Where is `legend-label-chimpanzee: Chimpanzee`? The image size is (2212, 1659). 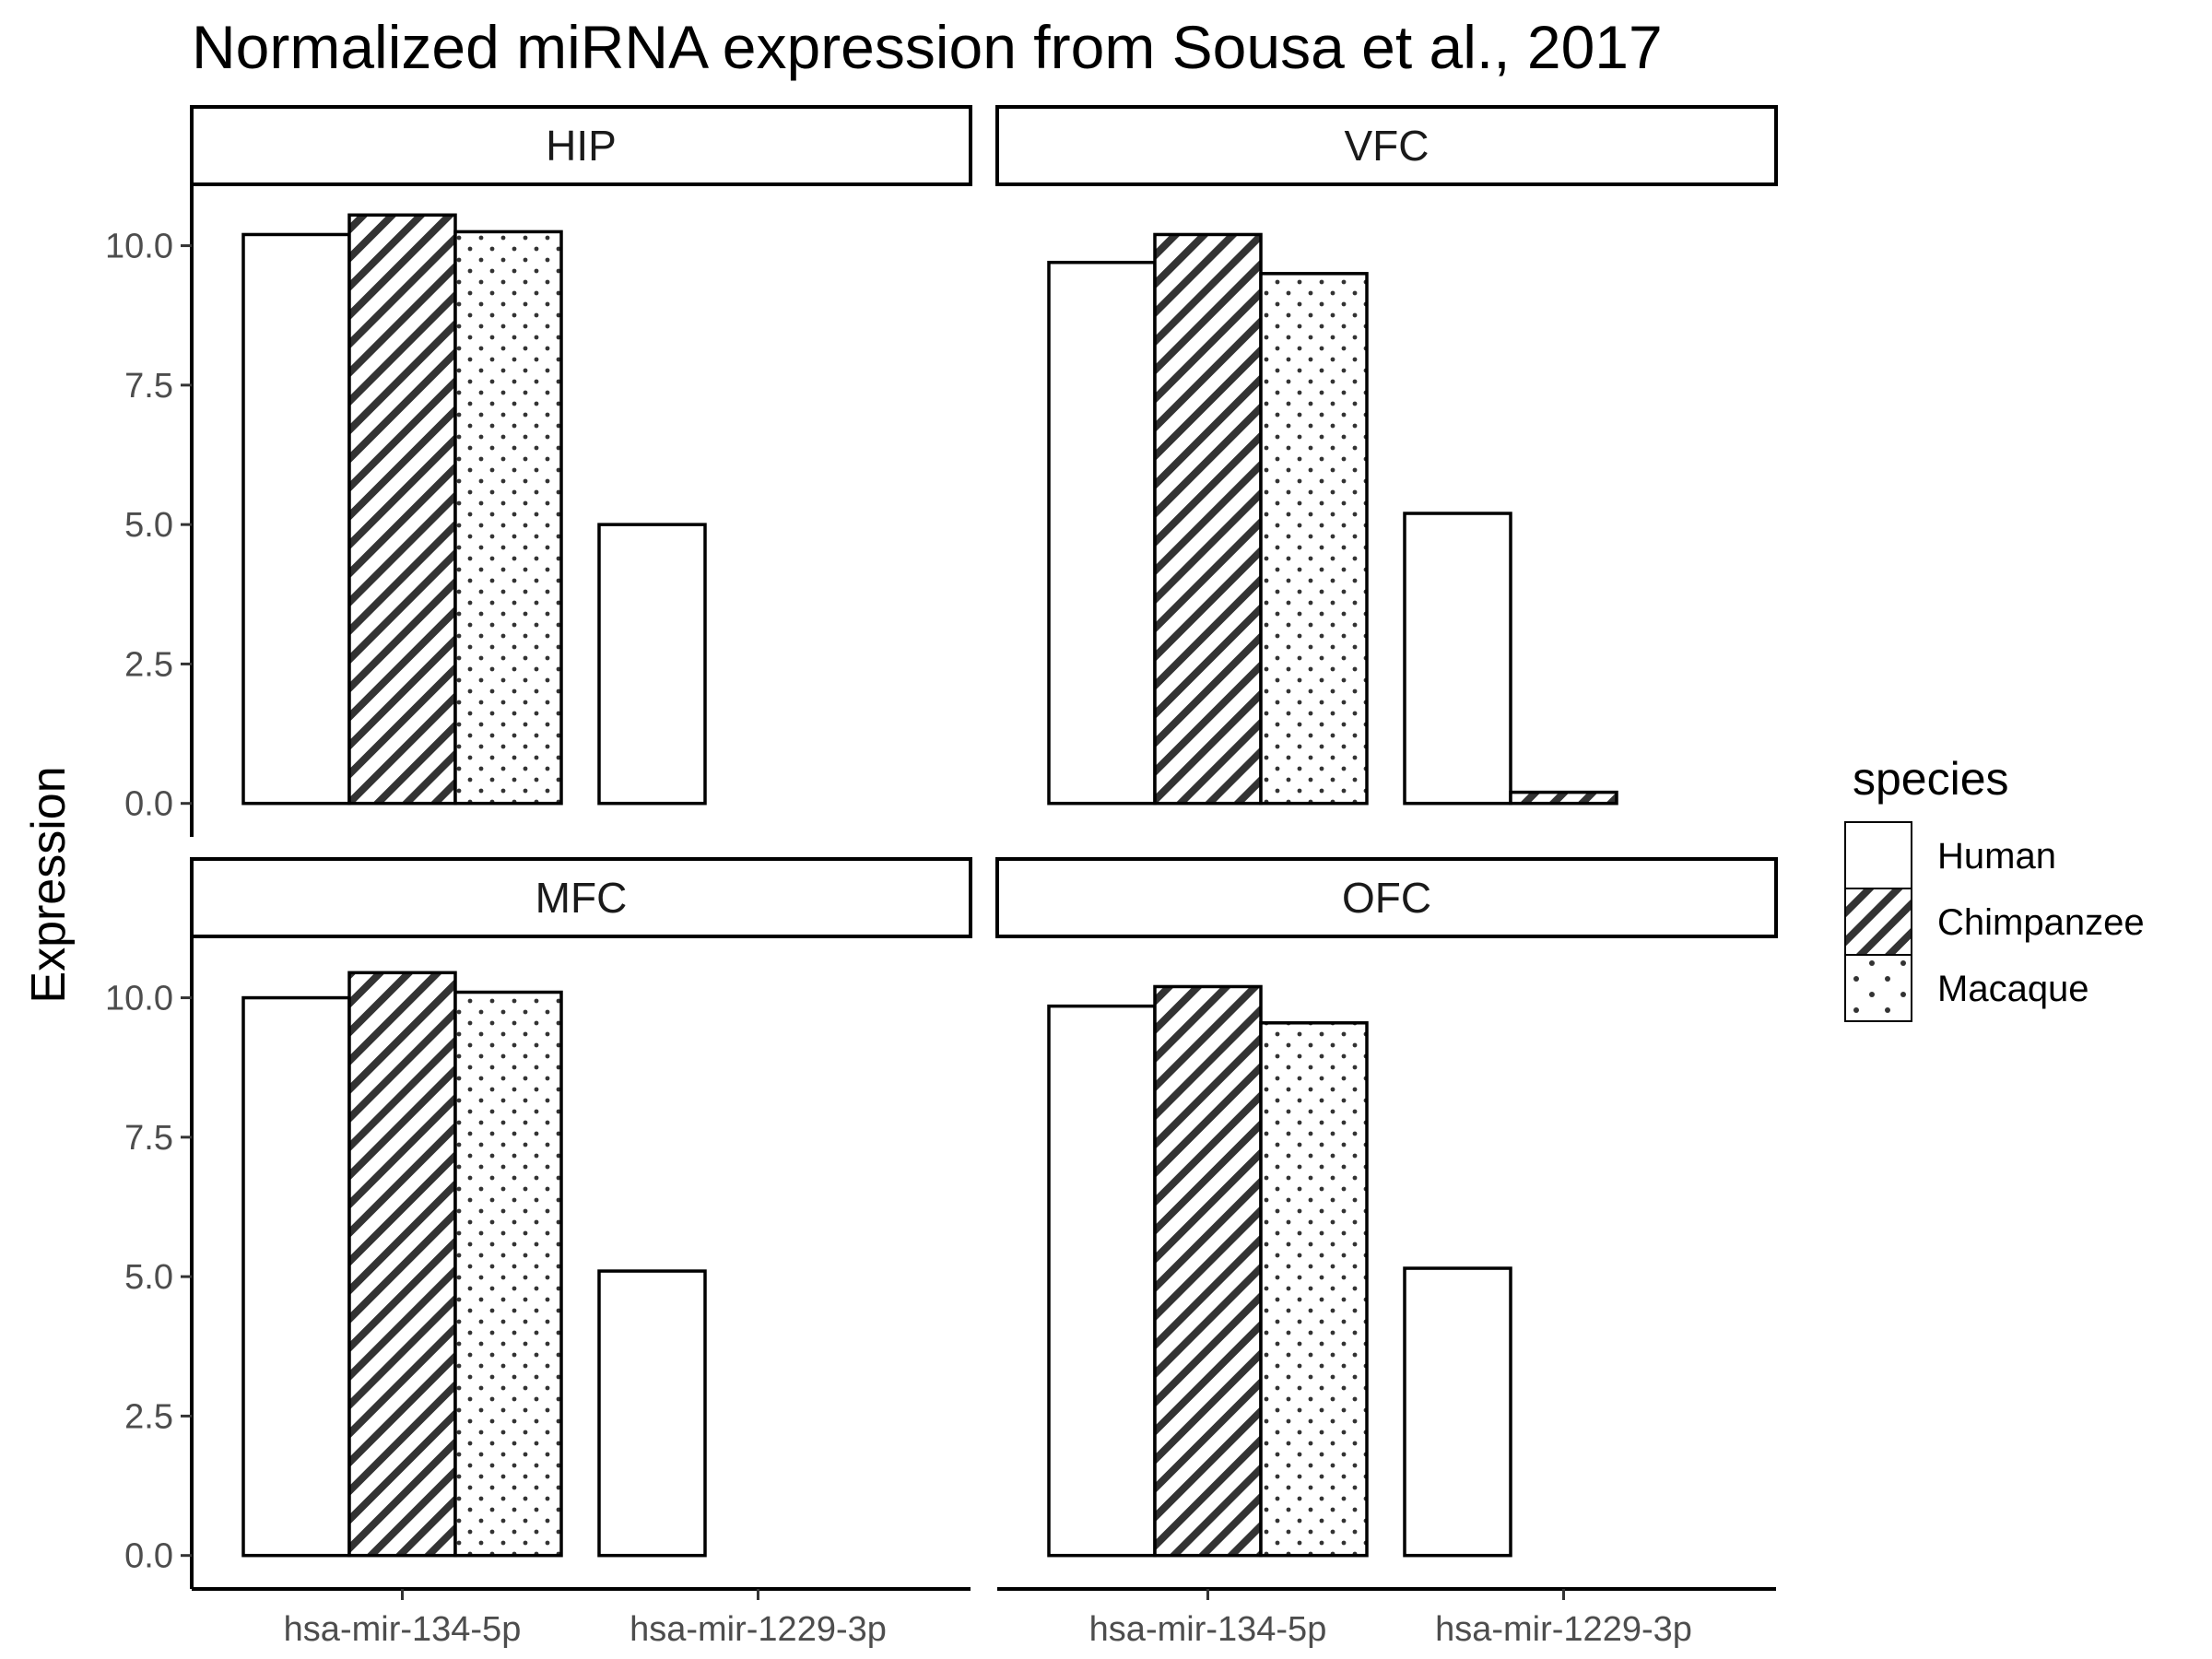 legend-label-chimpanzee: Chimpanzee is located at coordinates (2041, 922).